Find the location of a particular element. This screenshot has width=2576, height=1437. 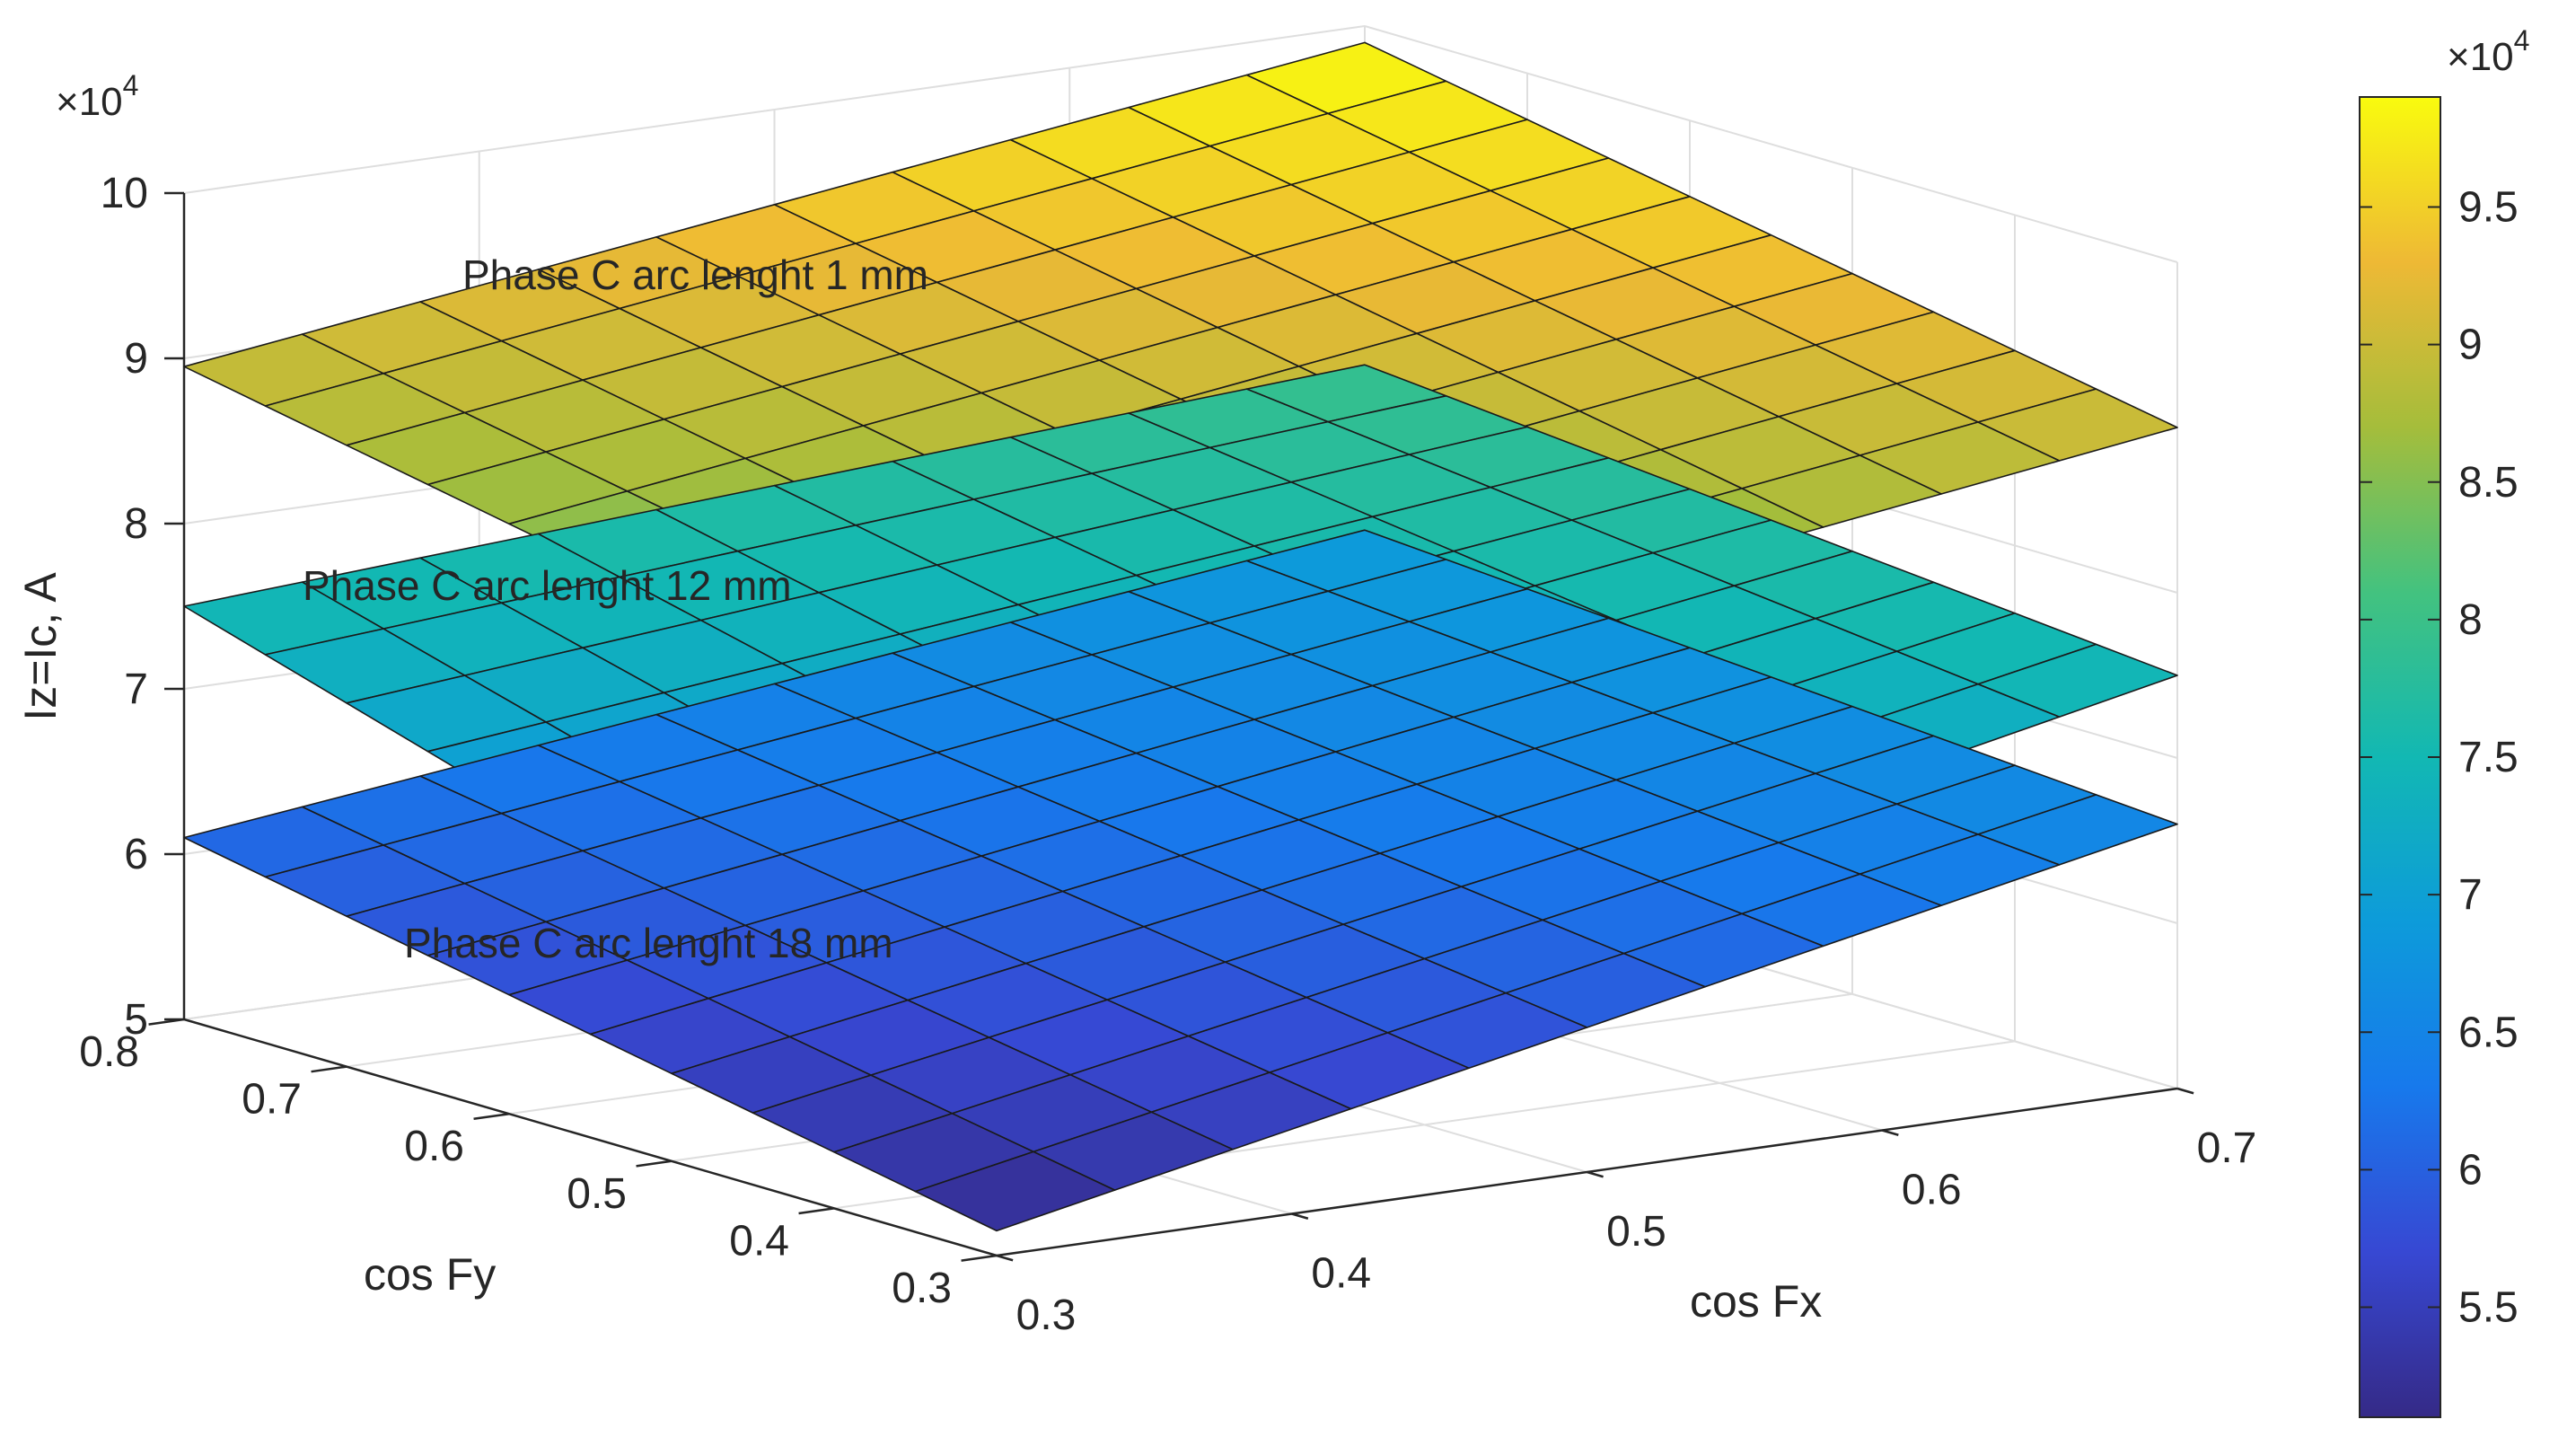

colorbar-exponent-power: 4 is located at coordinates (2522, 40).